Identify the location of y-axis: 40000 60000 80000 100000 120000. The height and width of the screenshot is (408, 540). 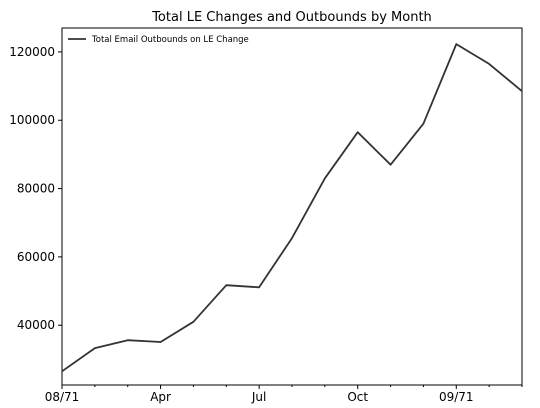
(35, 188).